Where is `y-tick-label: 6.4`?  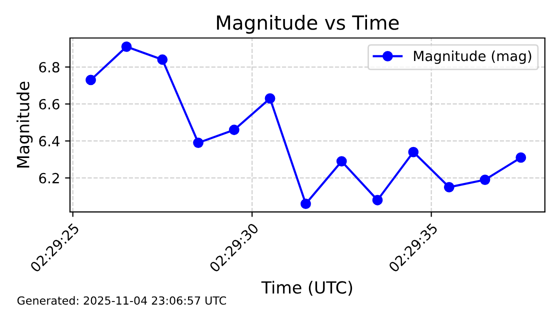
y-tick-label: 6.4 is located at coordinates (49, 141).